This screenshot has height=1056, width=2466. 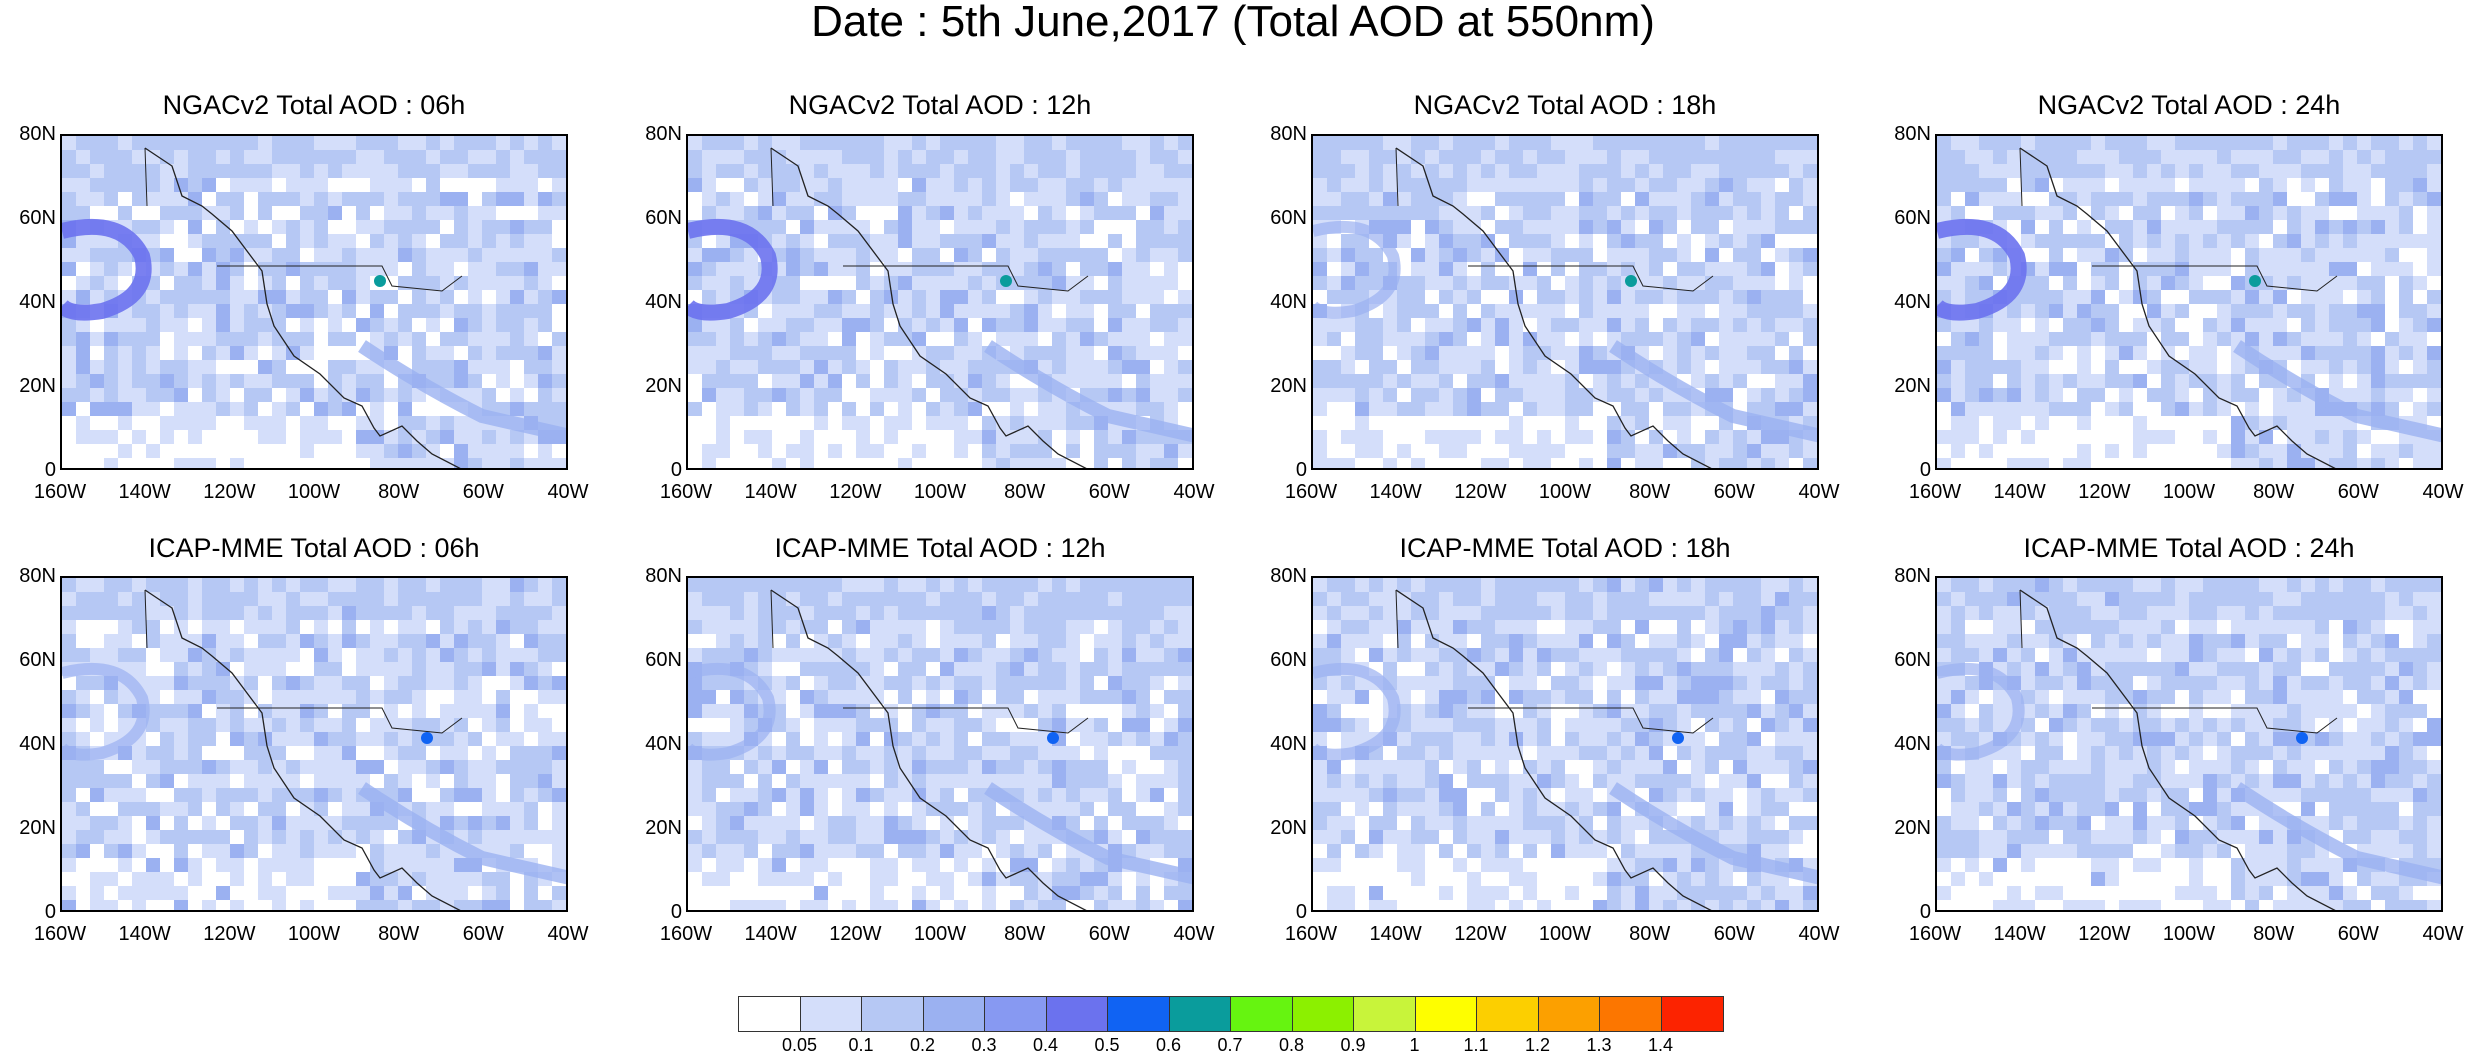 I want to click on colorbar-label: 1, so click(x=1414, y=1045).